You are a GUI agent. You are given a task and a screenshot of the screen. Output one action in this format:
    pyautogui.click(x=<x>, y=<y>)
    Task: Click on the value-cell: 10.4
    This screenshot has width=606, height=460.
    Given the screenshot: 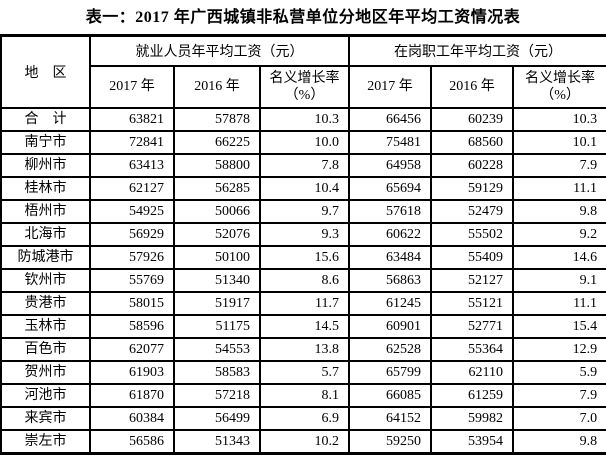 What is the action you would take?
    pyautogui.click(x=304, y=188)
    